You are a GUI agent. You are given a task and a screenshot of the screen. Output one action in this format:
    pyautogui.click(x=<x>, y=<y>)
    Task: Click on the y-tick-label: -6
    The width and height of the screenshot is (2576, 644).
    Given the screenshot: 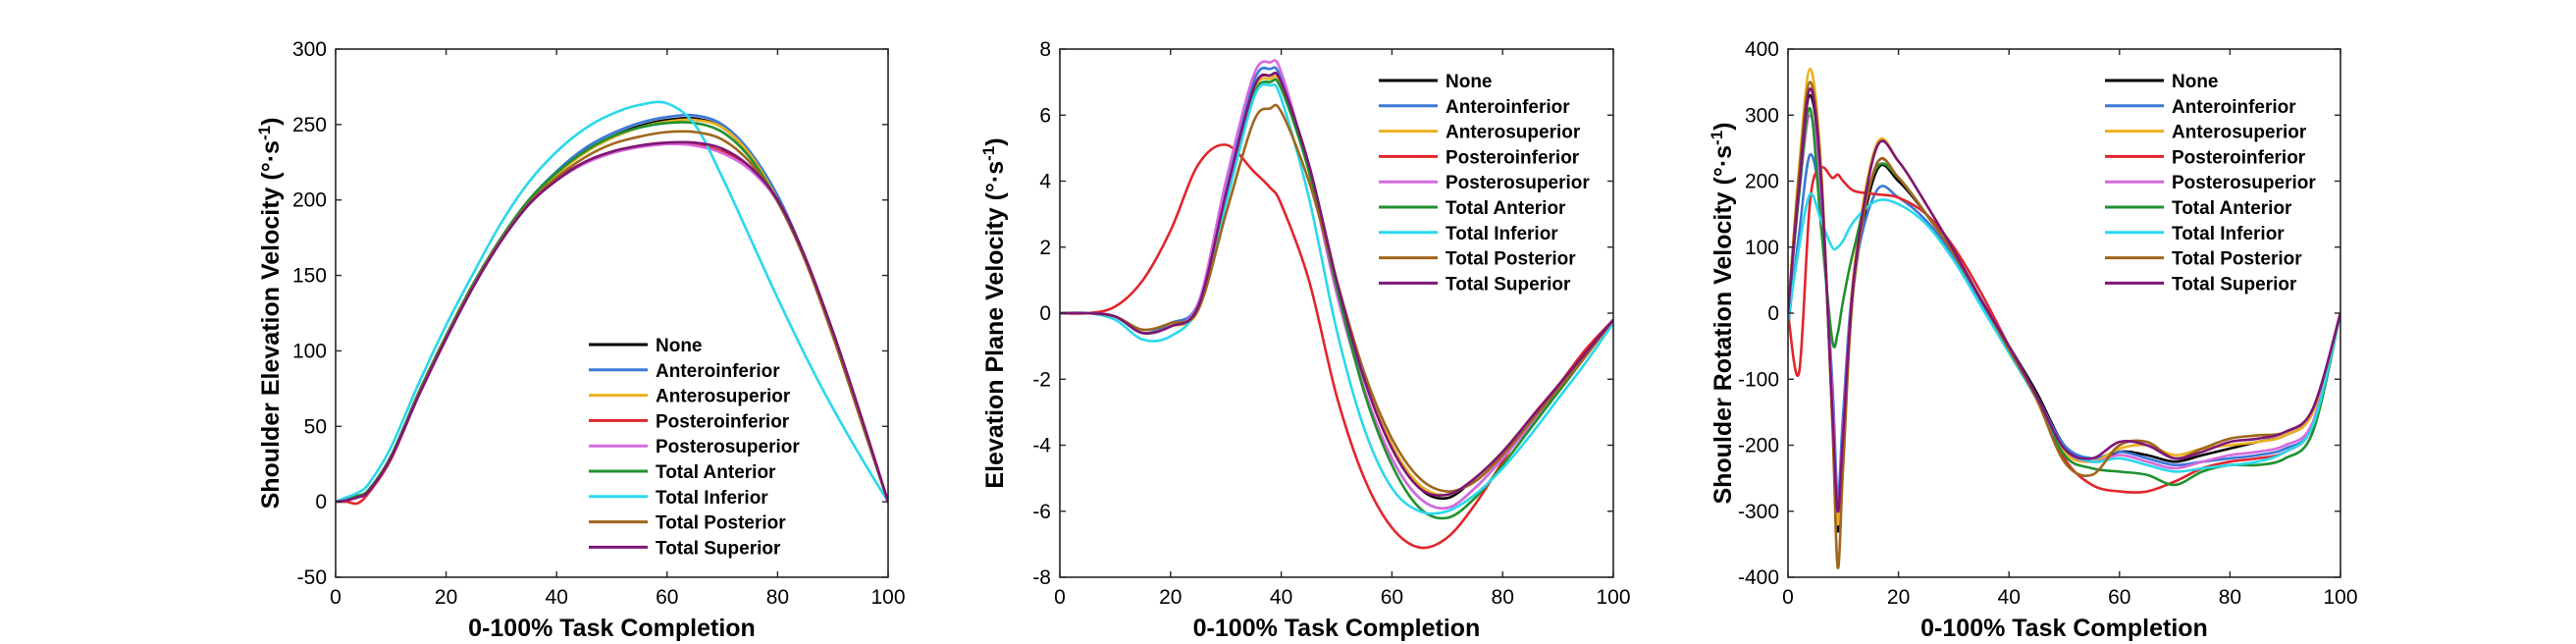 What is the action you would take?
    pyautogui.click(x=1041, y=512)
    